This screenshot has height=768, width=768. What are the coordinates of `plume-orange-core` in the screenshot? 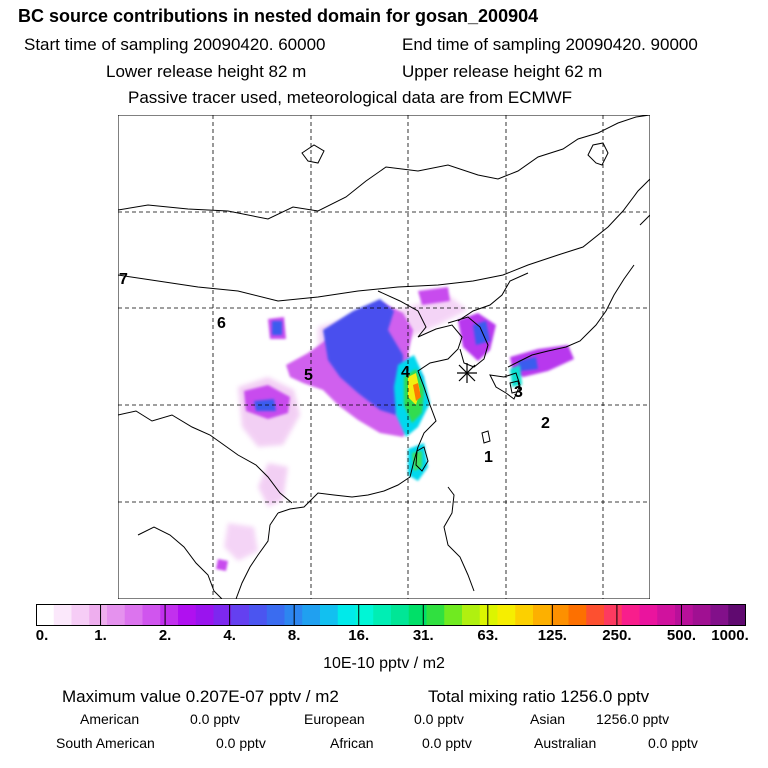 It's located at (417, 392).